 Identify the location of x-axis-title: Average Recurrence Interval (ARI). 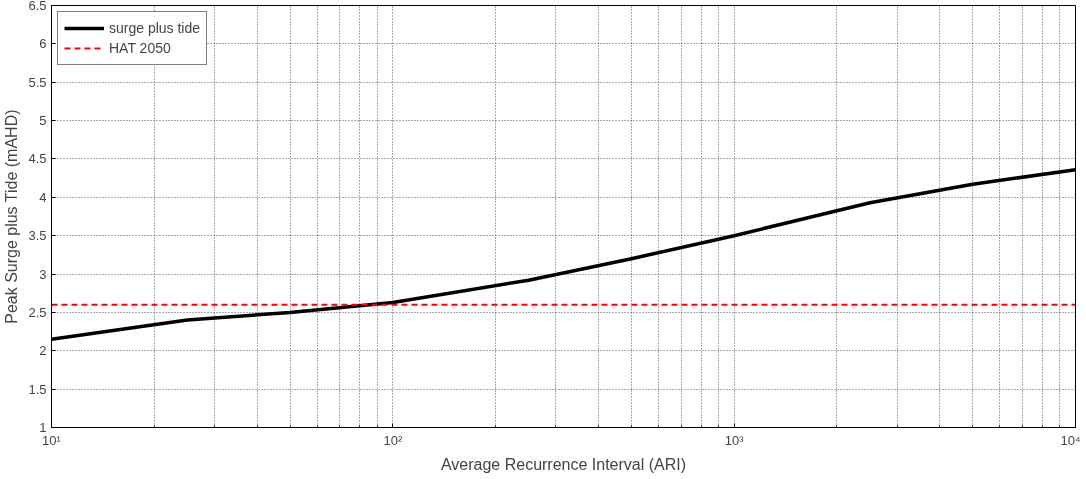
(563, 464).